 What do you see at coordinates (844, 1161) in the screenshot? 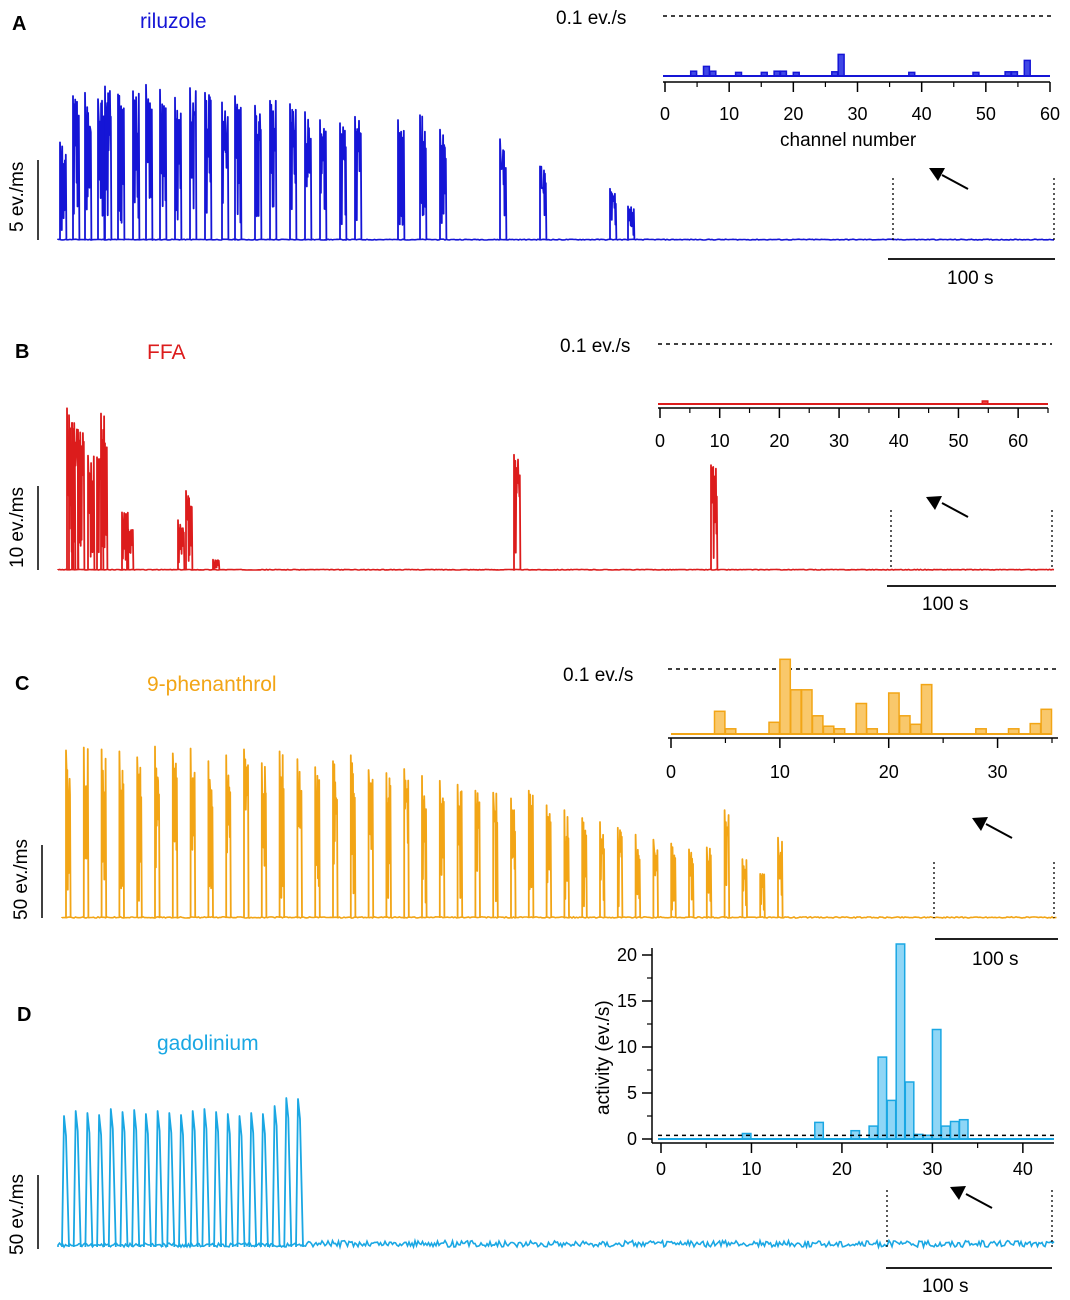
I see `inset-d-x-ticks: 0 10 20 30 40` at bounding box center [844, 1161].